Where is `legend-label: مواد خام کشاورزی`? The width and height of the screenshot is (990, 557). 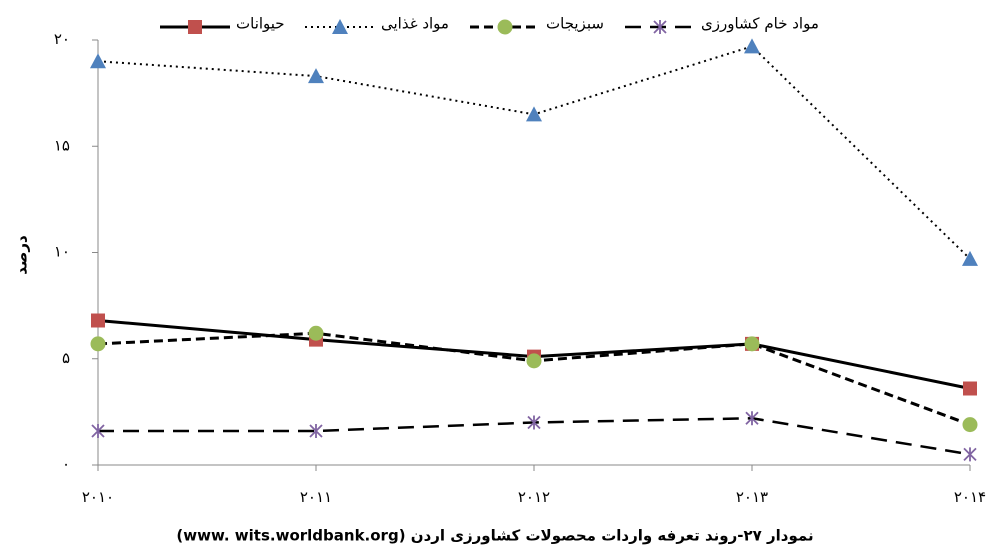
legend-label: مواد خام کشاورزی is located at coordinates (760, 24).